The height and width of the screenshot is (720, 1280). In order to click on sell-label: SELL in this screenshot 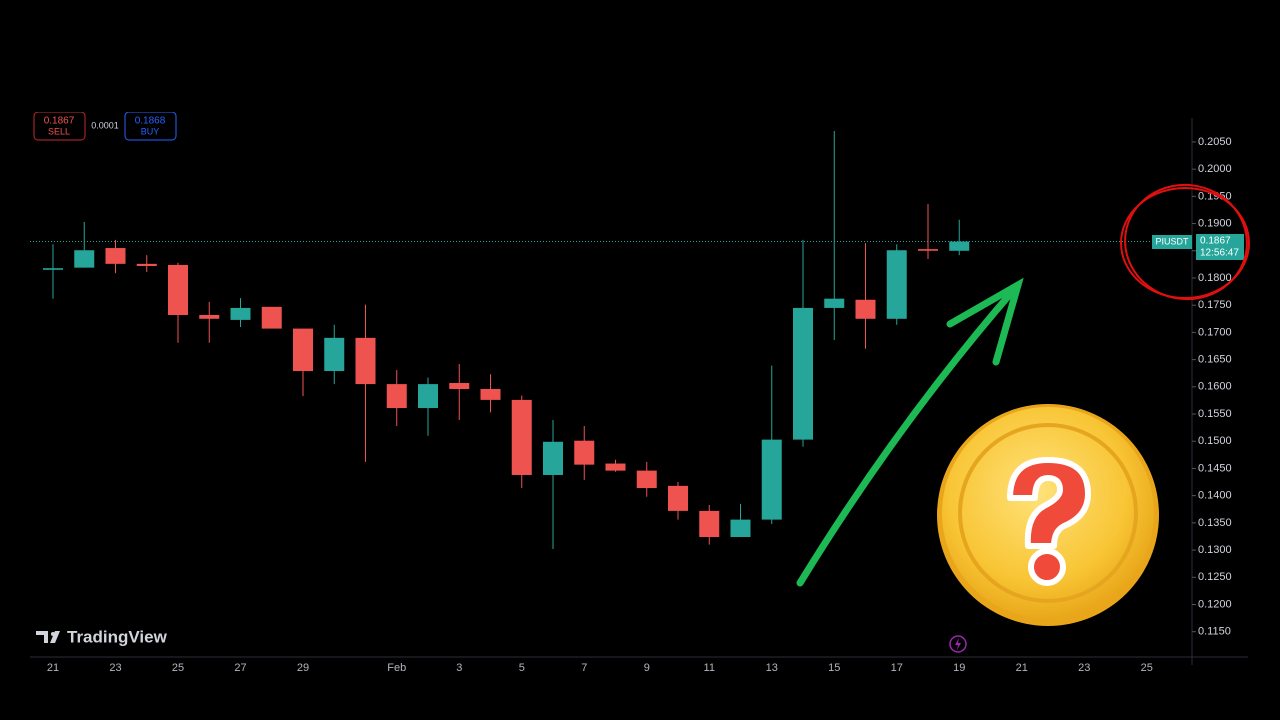, I will do `click(59, 131)`.